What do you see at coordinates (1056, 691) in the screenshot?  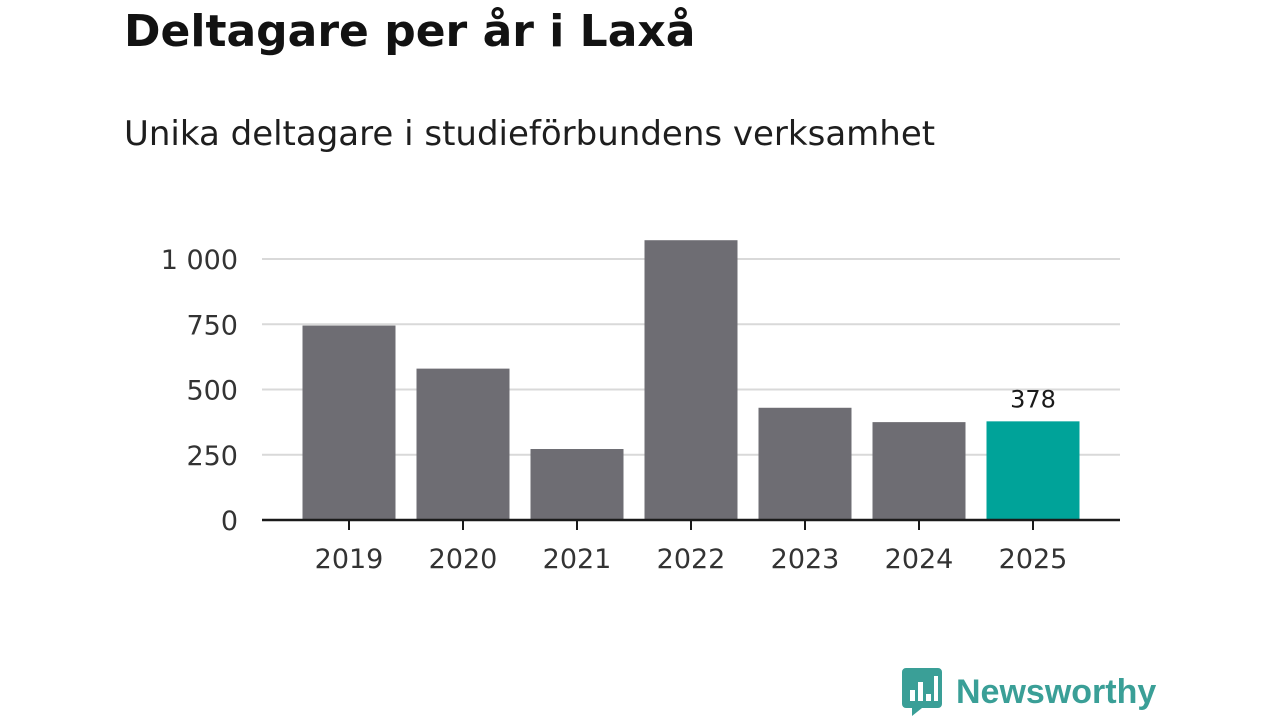 I see `brand-name: Newsworthy` at bounding box center [1056, 691].